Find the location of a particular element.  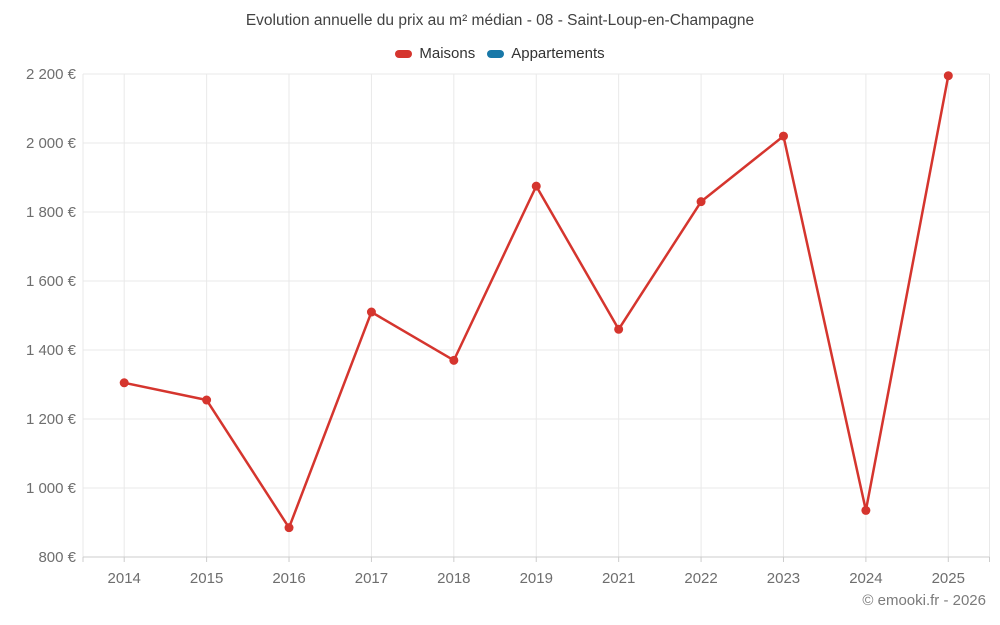

x-tick-label: 2015 is located at coordinates (206, 578).